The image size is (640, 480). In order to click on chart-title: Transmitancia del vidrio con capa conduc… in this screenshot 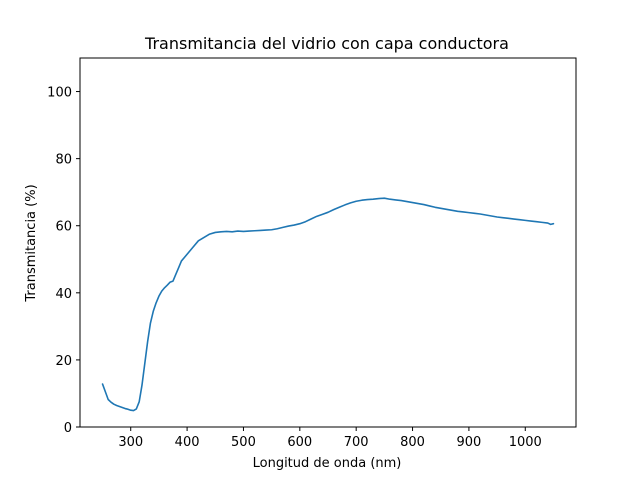, I will do `click(326, 43)`.